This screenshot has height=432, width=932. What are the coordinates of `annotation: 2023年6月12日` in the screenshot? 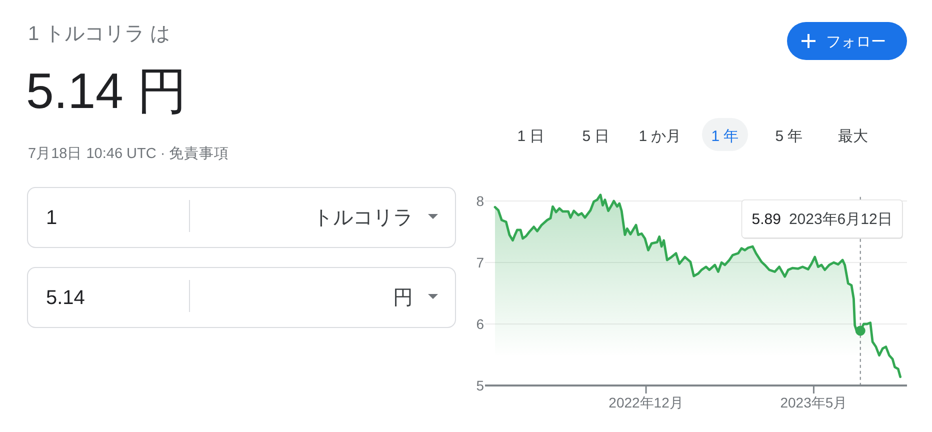 It's located at (840, 219).